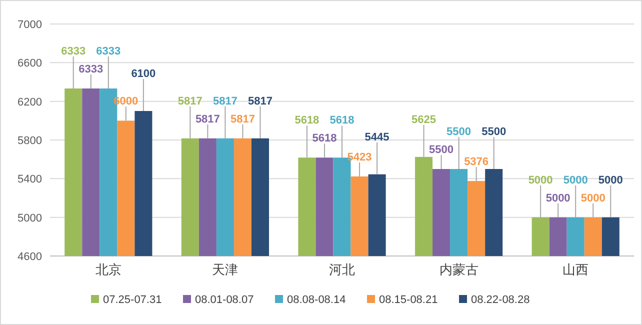 This screenshot has width=642, height=325. I want to click on y-tick-label: 5000, so click(30, 218).